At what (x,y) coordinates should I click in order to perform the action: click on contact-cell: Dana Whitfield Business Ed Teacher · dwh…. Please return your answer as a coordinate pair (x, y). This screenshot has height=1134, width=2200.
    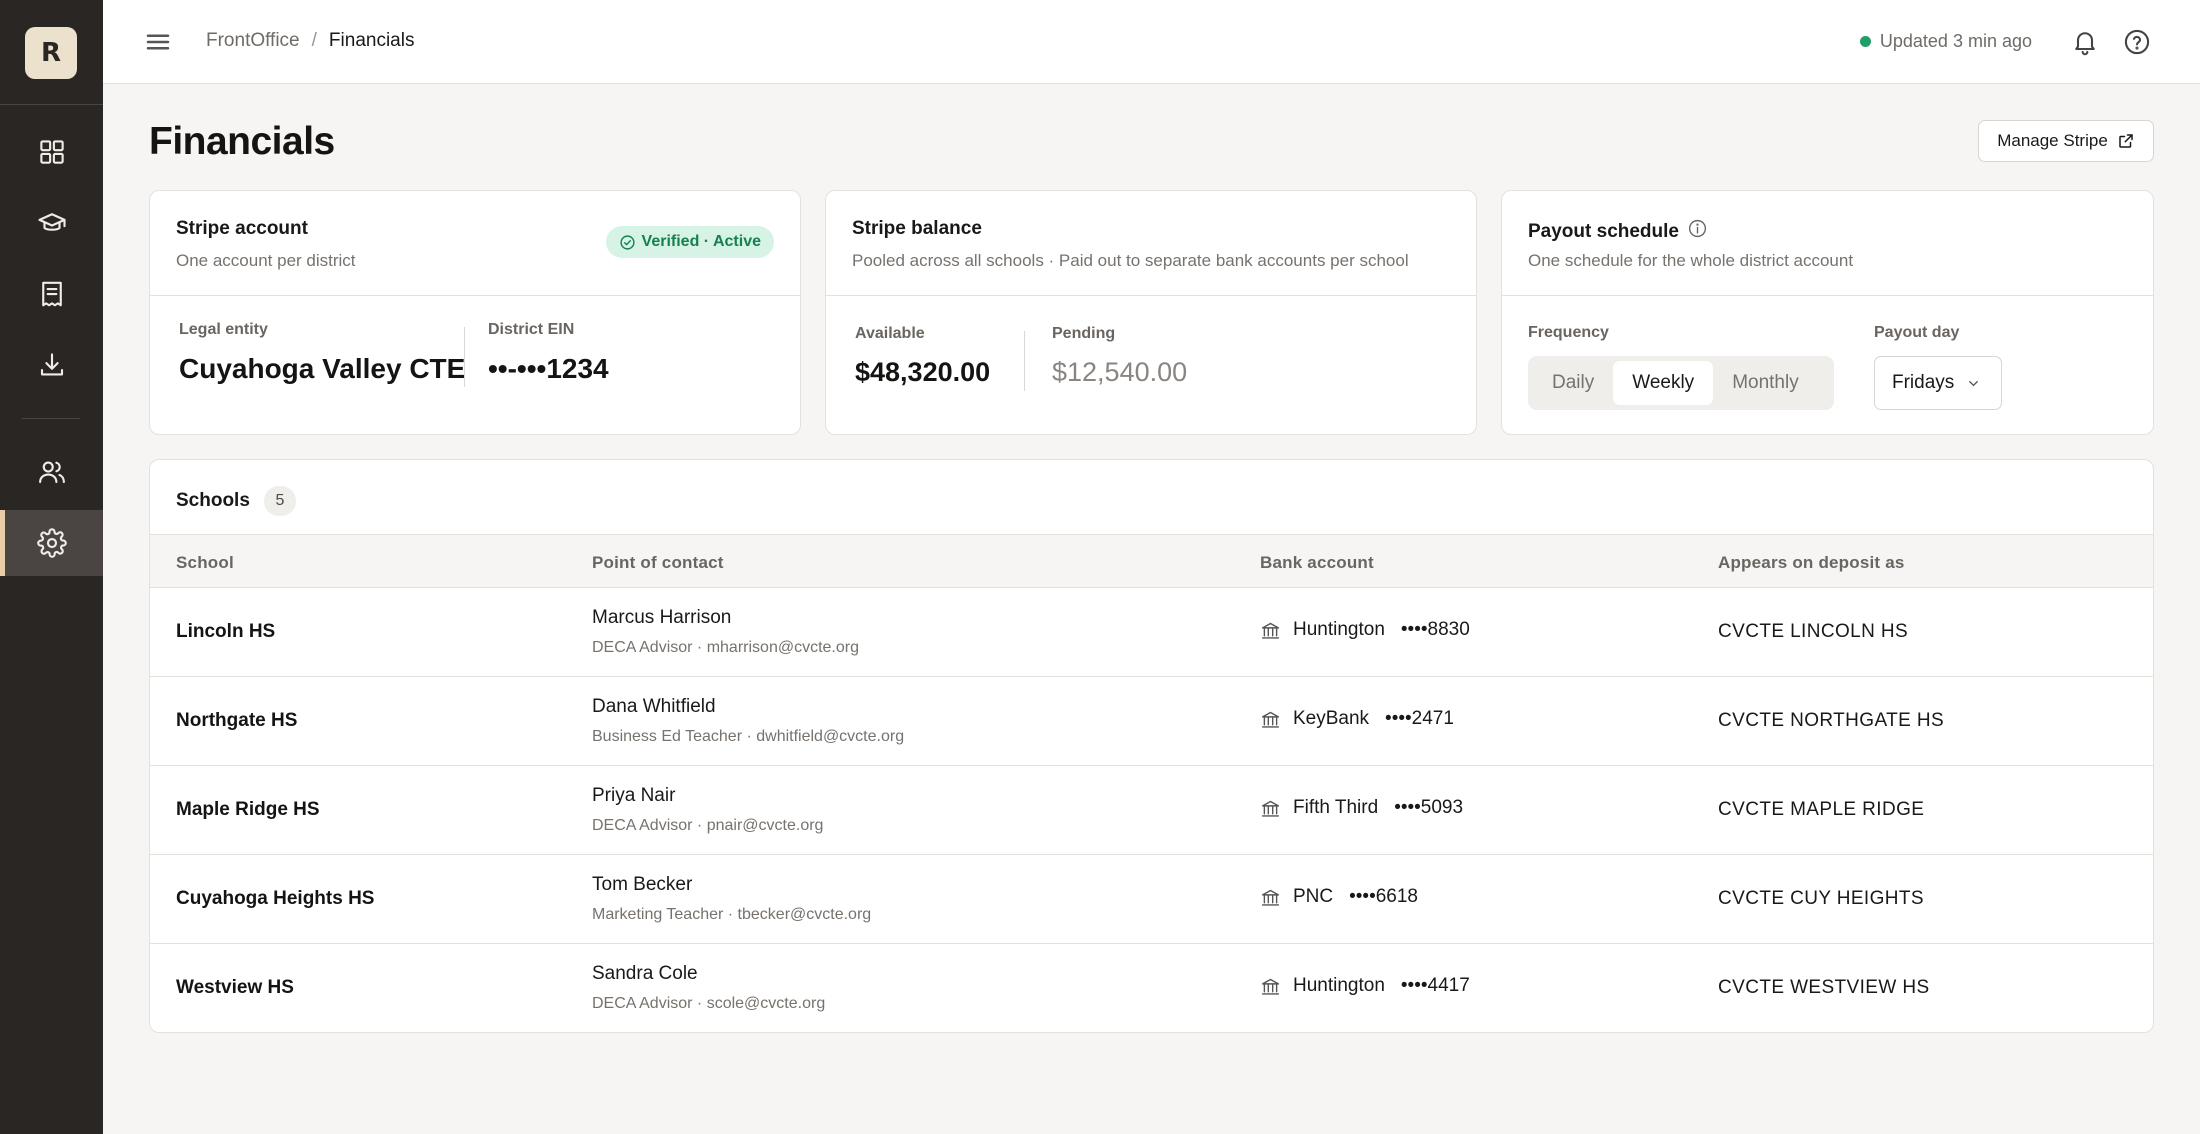
    Looking at the image, I should click on (748, 721).